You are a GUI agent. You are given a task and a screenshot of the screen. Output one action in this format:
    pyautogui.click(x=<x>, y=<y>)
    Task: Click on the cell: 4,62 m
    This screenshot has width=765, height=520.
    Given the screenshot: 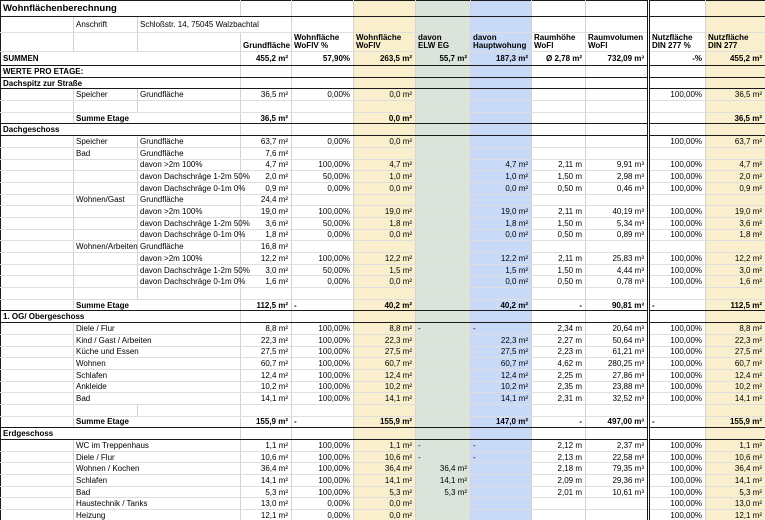 What is the action you would take?
    pyautogui.click(x=559, y=363)
    